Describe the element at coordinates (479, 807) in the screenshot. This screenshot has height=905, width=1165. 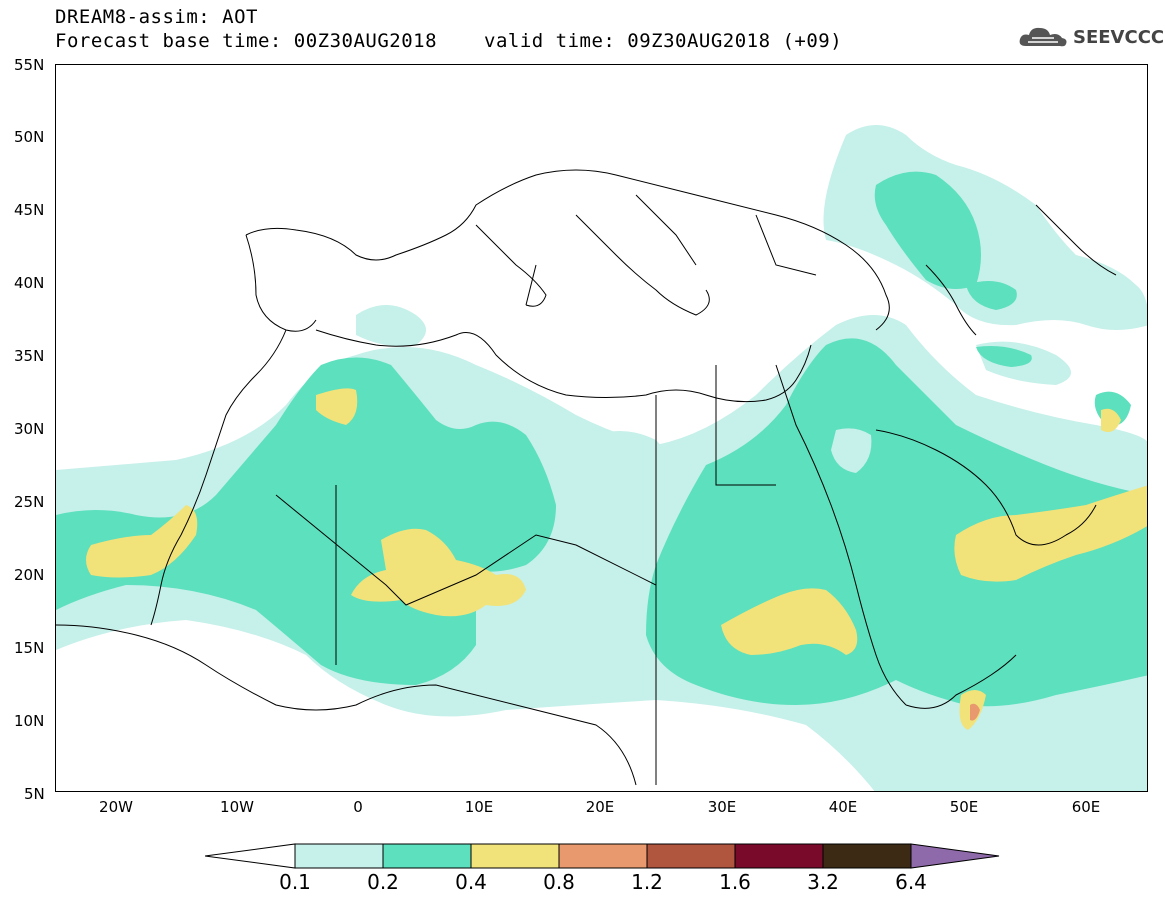
I see `lon-label: 10E` at that location.